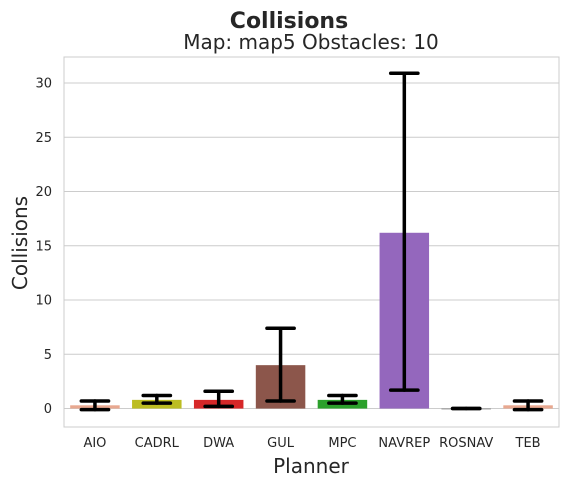 Image resolution: width=568 pixels, height=486 pixels. I want to click on error-bar-aio, so click(95, 405).